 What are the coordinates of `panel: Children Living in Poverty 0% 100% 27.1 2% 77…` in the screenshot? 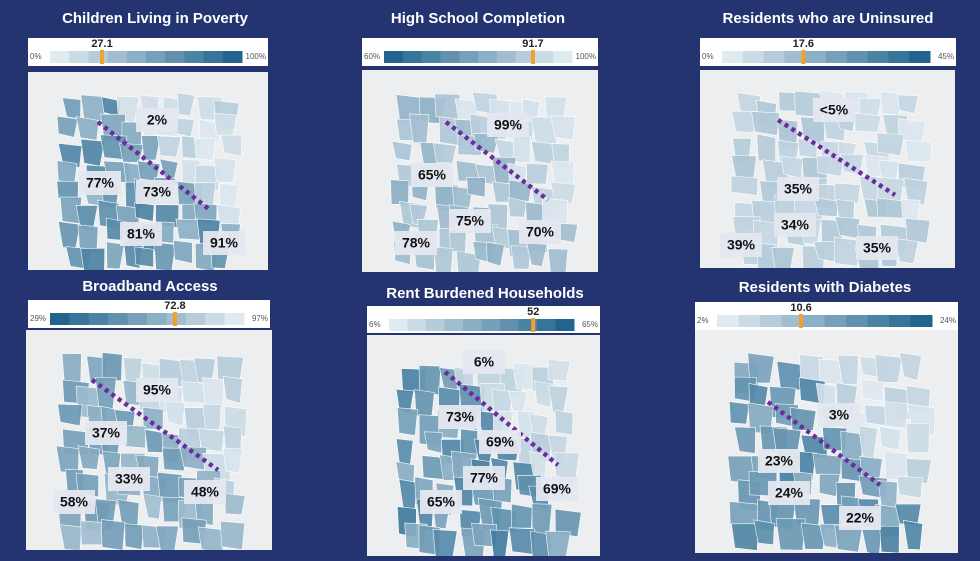 It's located at (148, 140).